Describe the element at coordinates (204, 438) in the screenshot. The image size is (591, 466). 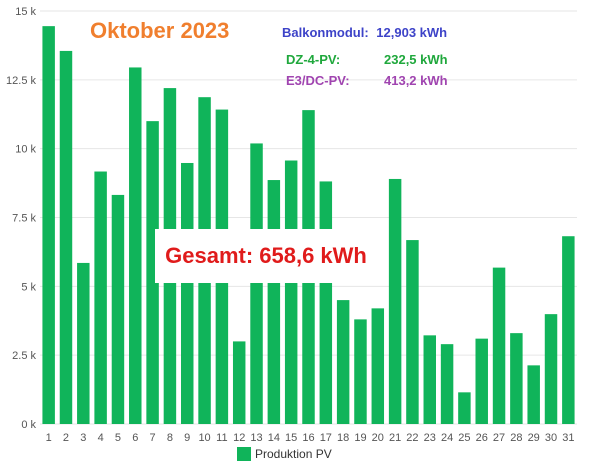
I see `x-tick-label: 10` at that location.